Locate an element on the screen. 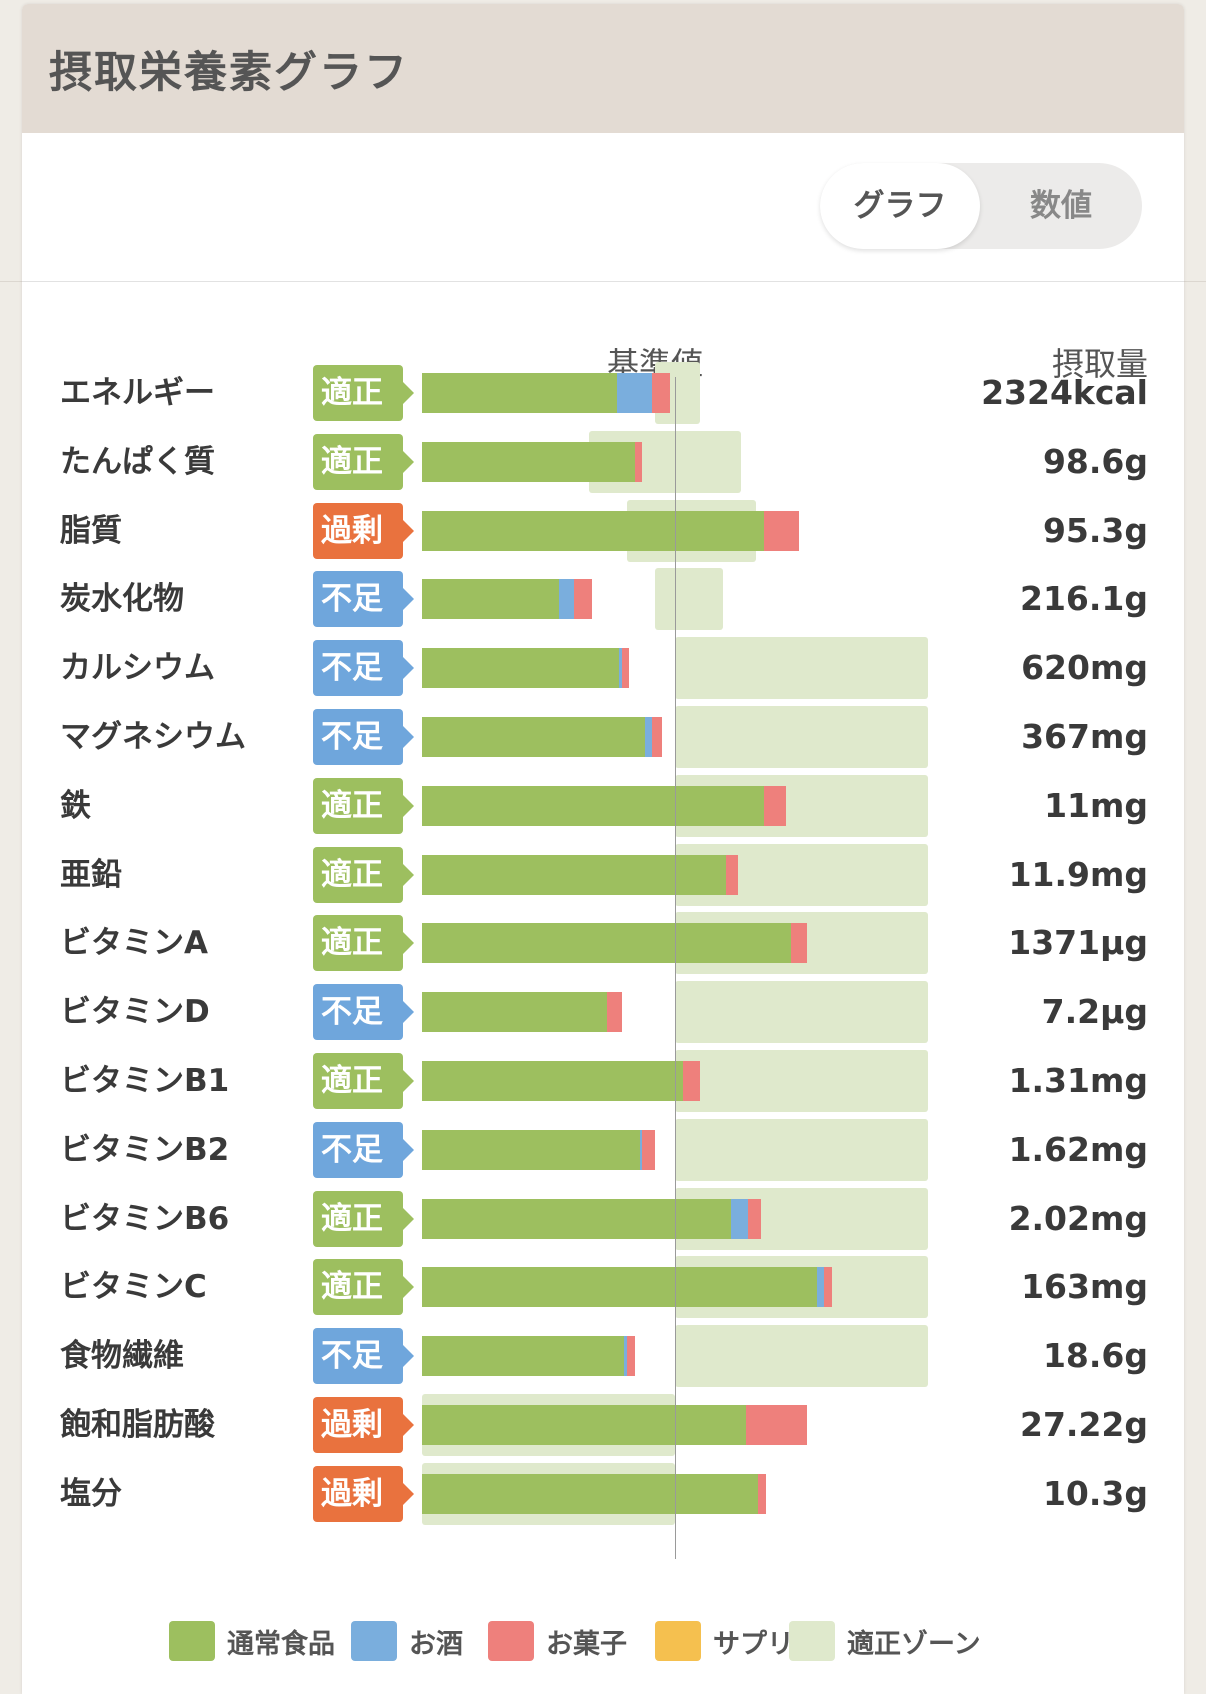  nutrient-name: 鉄 is located at coordinates (75, 806).